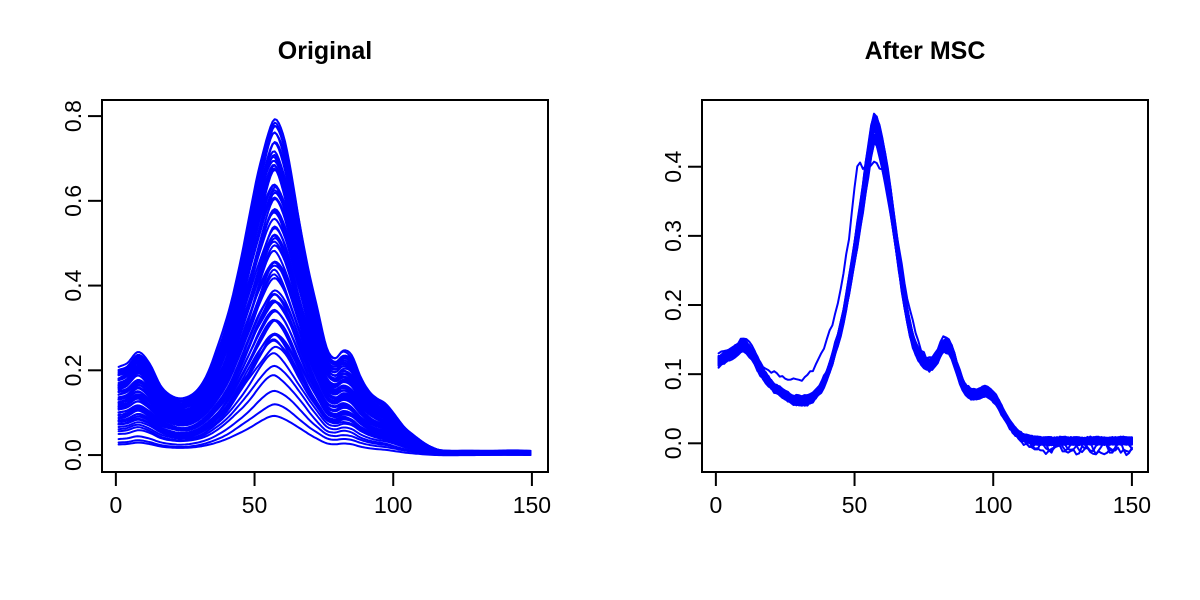 This screenshot has width=1200, height=600. I want to click on plot-title-after-msc: After MSC, so click(925, 51).